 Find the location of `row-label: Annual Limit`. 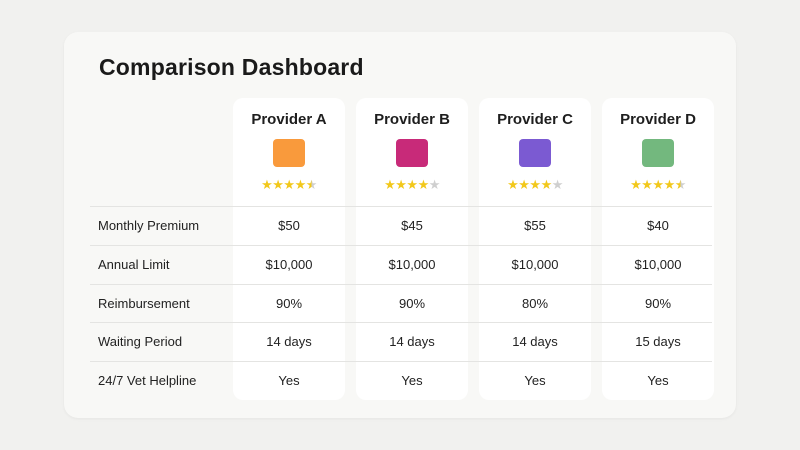

row-label: Annual Limit is located at coordinates (134, 264).